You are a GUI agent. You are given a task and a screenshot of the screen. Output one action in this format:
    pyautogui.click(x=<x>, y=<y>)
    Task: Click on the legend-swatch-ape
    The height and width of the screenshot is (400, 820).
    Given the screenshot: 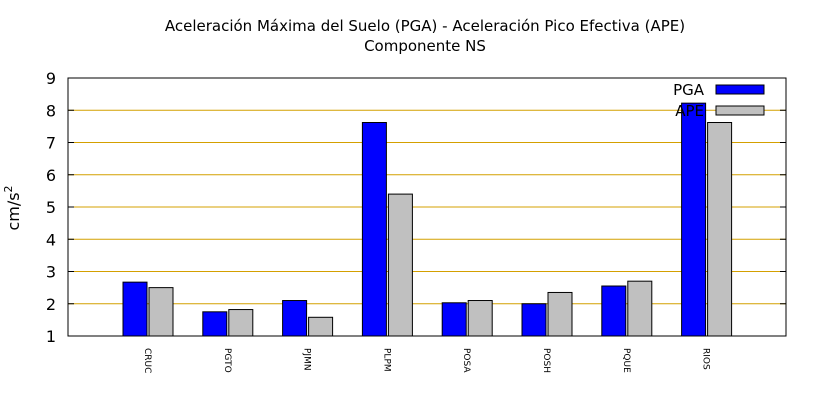 What is the action you would take?
    pyautogui.click(x=740, y=110)
    